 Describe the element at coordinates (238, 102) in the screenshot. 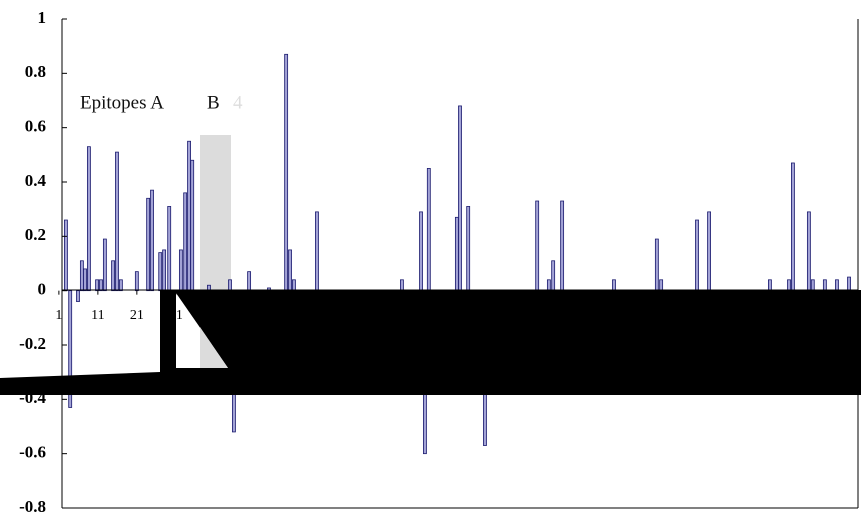

I see `annotation: 4` at that location.